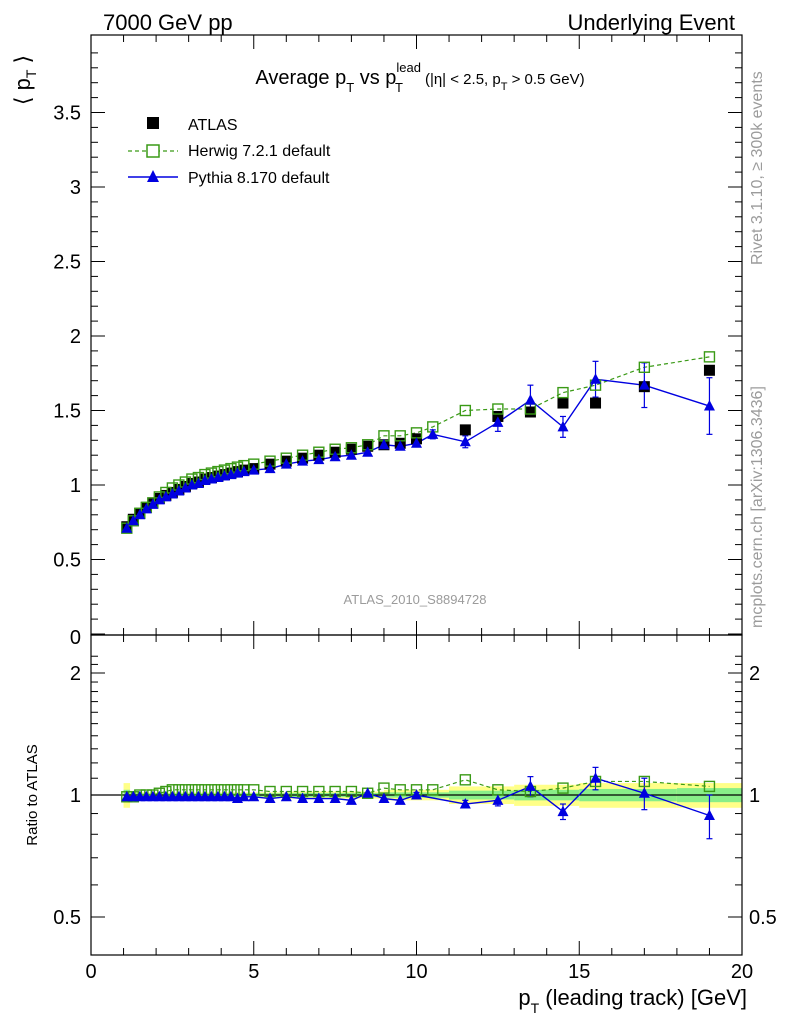 This screenshot has height=1024, width=786. Describe the element at coordinates (754, 796) in the screenshot. I see `ratio-y-tick-label-right: 1` at that location.